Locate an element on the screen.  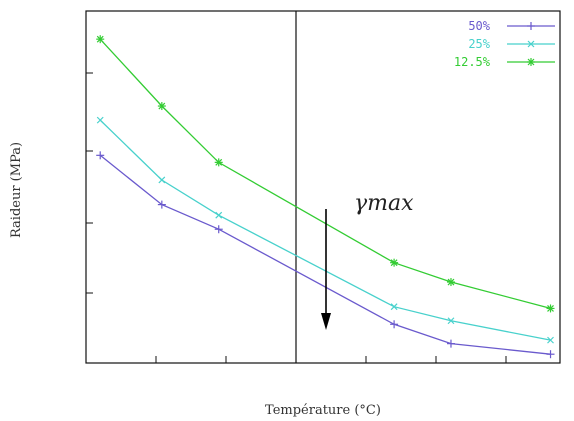
x-axis-label: Température (°C) is located at coordinates (323, 410).